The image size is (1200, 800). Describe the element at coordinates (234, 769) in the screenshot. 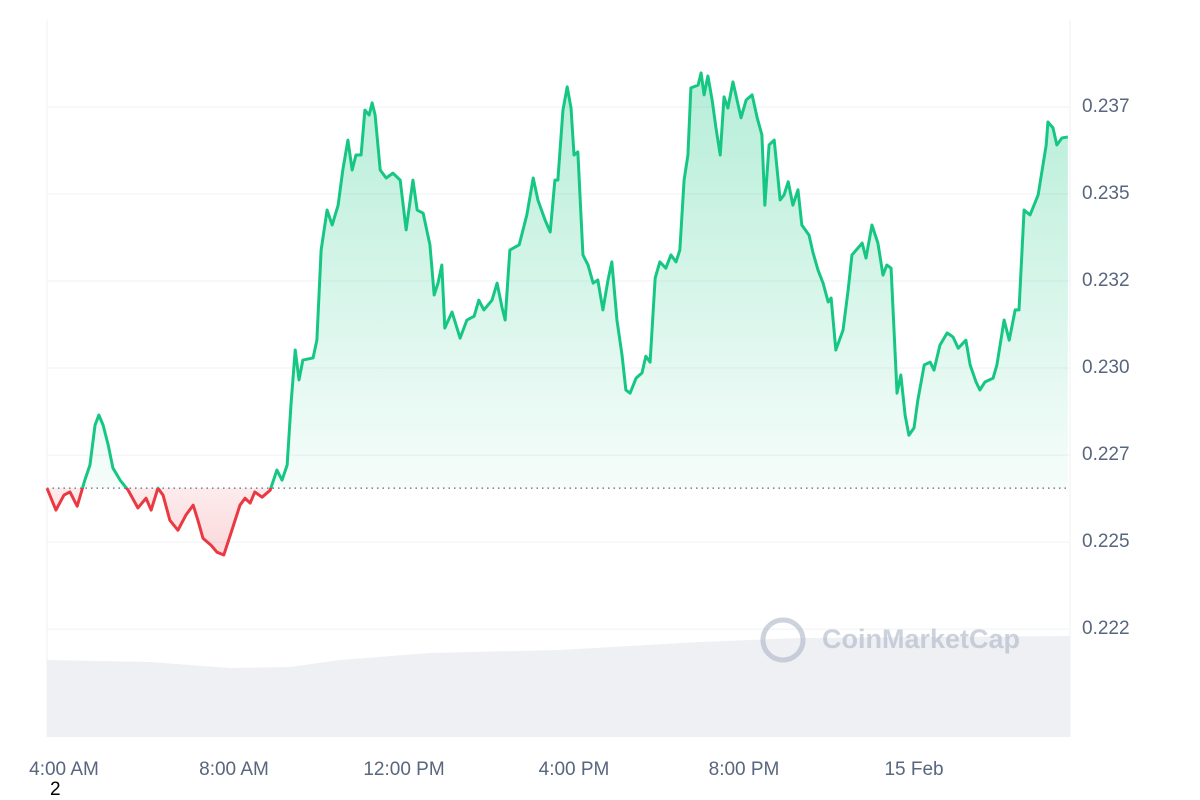

I see `x-tick-label: 8:00 AM` at that location.